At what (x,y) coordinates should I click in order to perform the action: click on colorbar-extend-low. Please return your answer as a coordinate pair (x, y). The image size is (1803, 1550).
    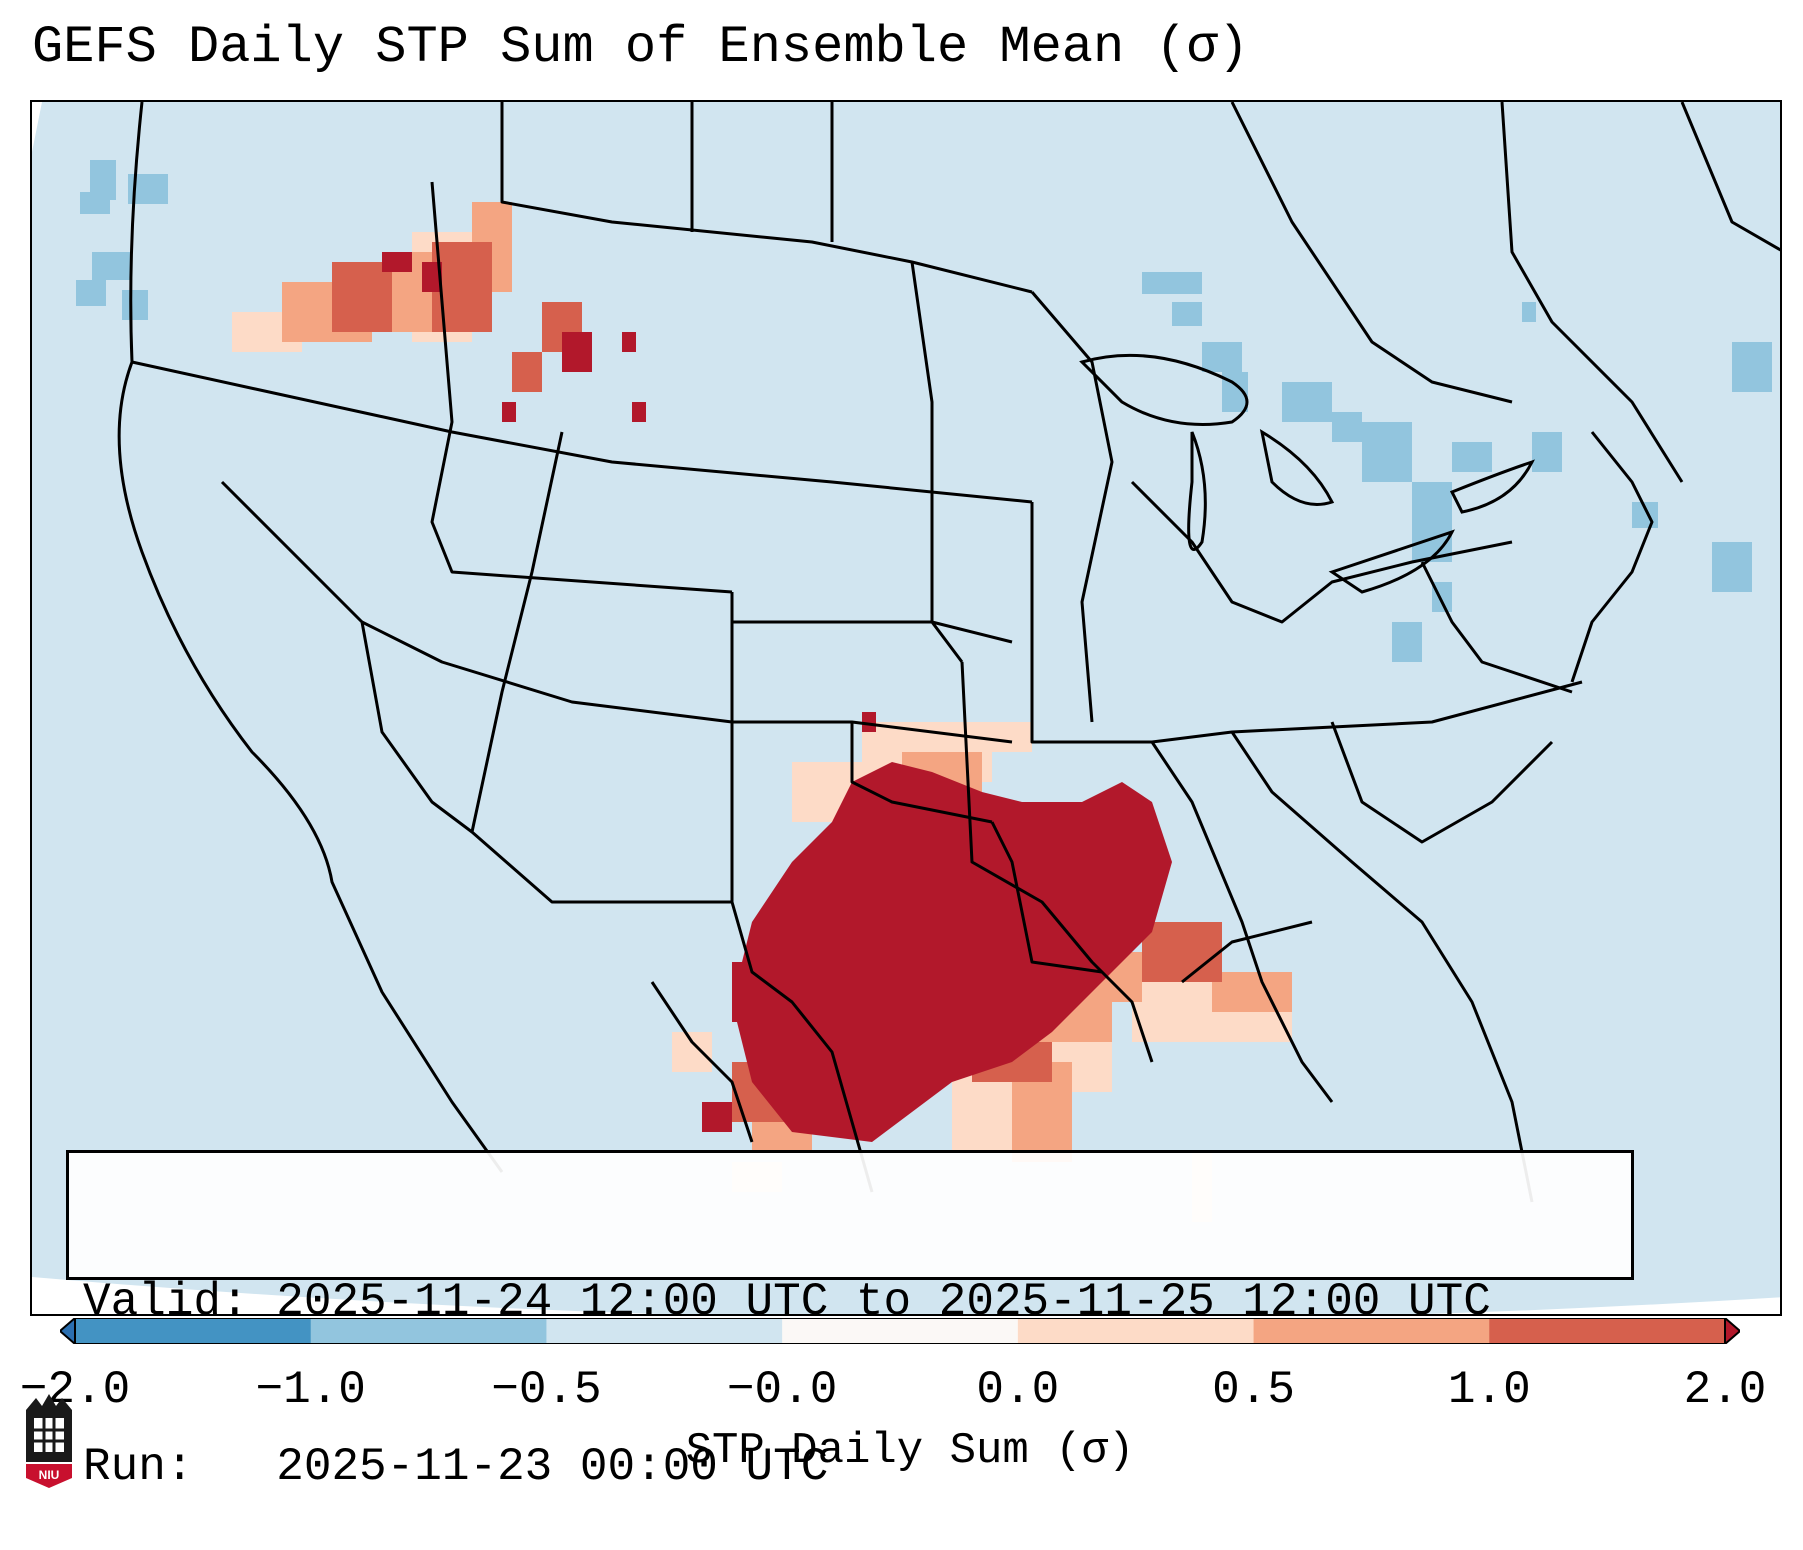
    Looking at the image, I should click on (68, 1331).